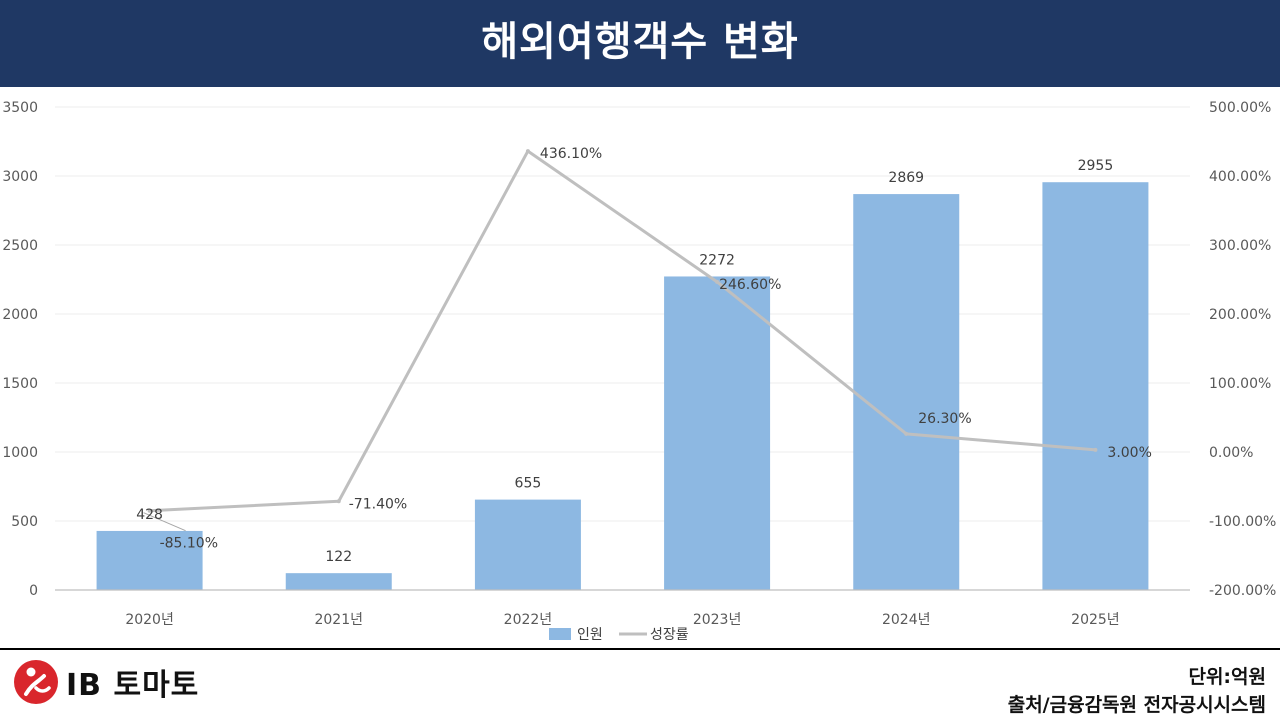 The image size is (1280, 720). I want to click on growth-value-label: -71.40%, so click(378, 504).